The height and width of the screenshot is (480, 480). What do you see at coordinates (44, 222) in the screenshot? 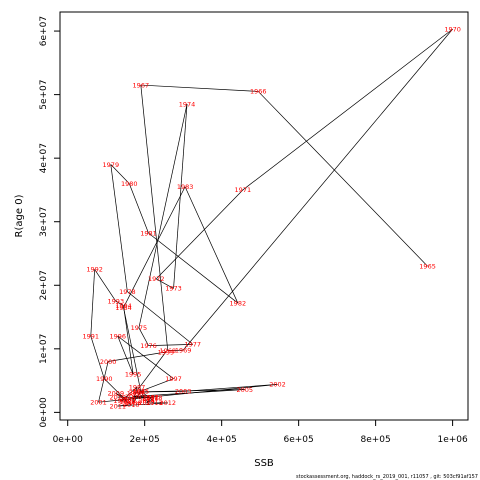
I see `y-tick-label-3e+07: 3e+07` at bounding box center [44, 222].